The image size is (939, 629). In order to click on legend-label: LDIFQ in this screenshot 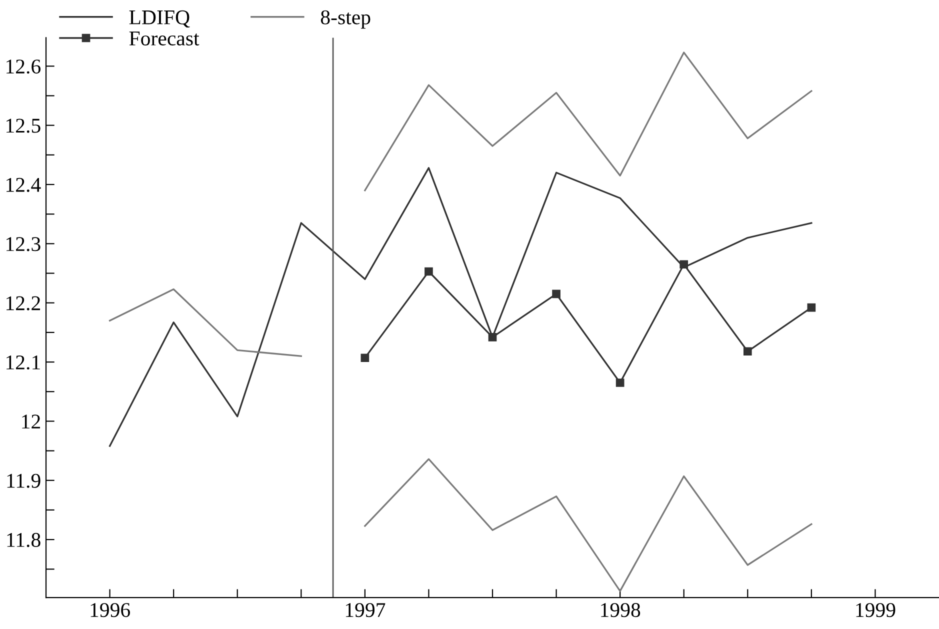, I will do `click(159, 19)`.